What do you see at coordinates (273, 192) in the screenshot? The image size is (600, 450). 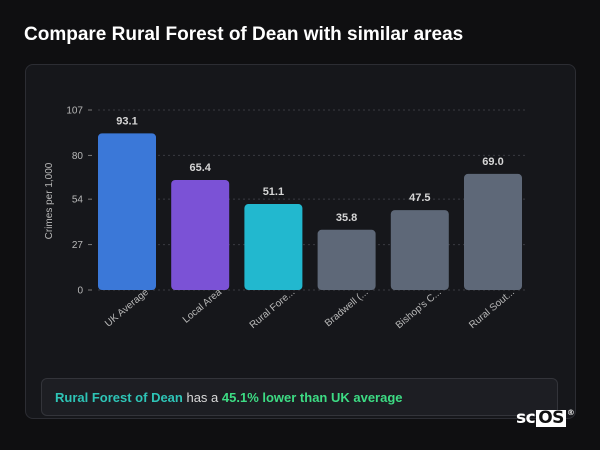 I see `bar-value-label: 51.1` at bounding box center [273, 192].